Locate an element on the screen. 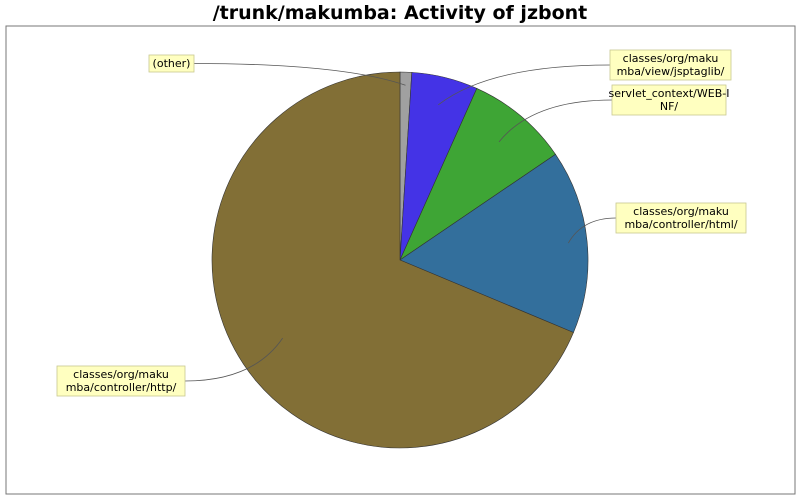 This screenshot has width=800, height=500. slice-label: classes/org/maku mba/controller/html/ is located at coordinates (680, 218).